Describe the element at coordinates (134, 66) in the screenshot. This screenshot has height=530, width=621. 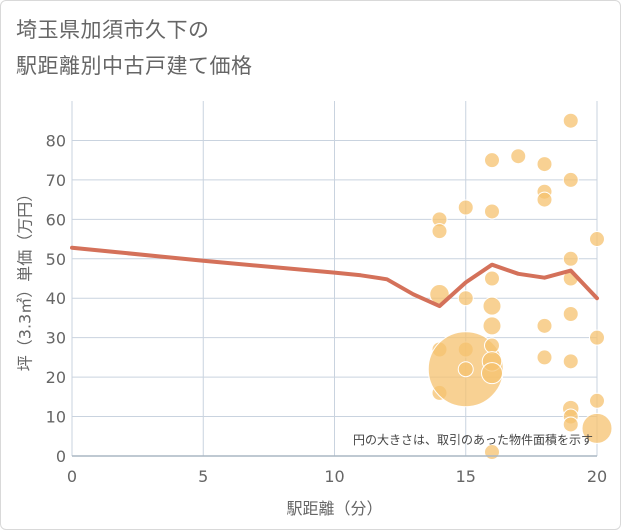
I see `chart-title-line-2: 駅距離別中古戸建て価格` at that location.